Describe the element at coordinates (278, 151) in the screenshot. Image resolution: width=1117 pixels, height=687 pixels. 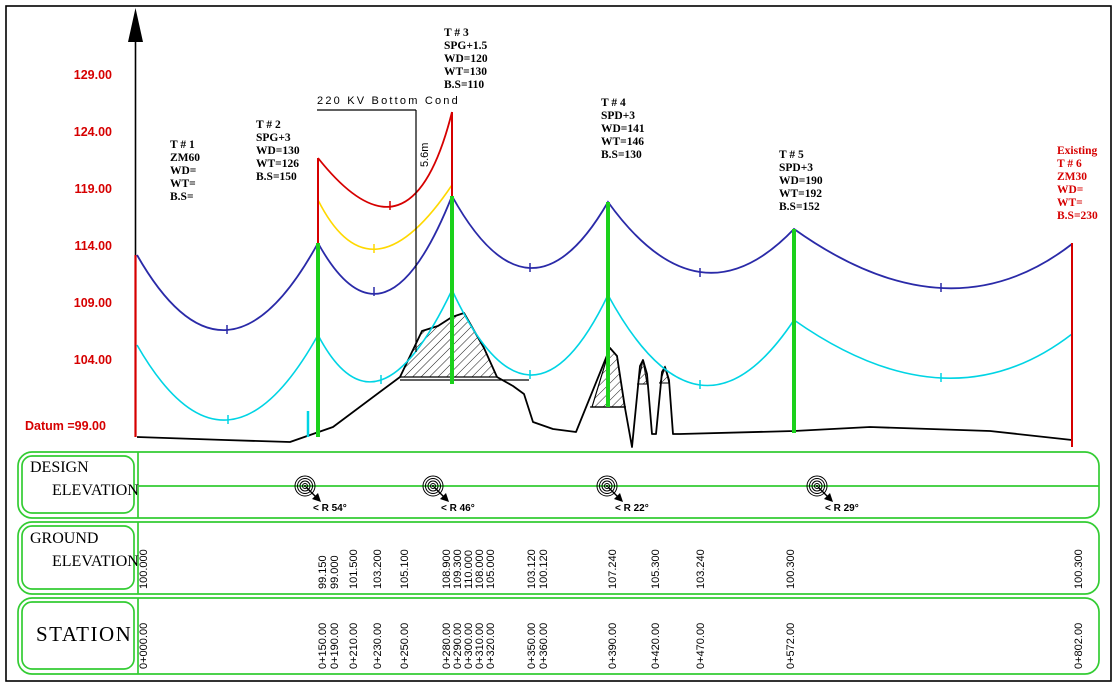
I see `tower-2-label: T # 2 SPG+3 WD=130 WT=126 B.S=150` at that location.